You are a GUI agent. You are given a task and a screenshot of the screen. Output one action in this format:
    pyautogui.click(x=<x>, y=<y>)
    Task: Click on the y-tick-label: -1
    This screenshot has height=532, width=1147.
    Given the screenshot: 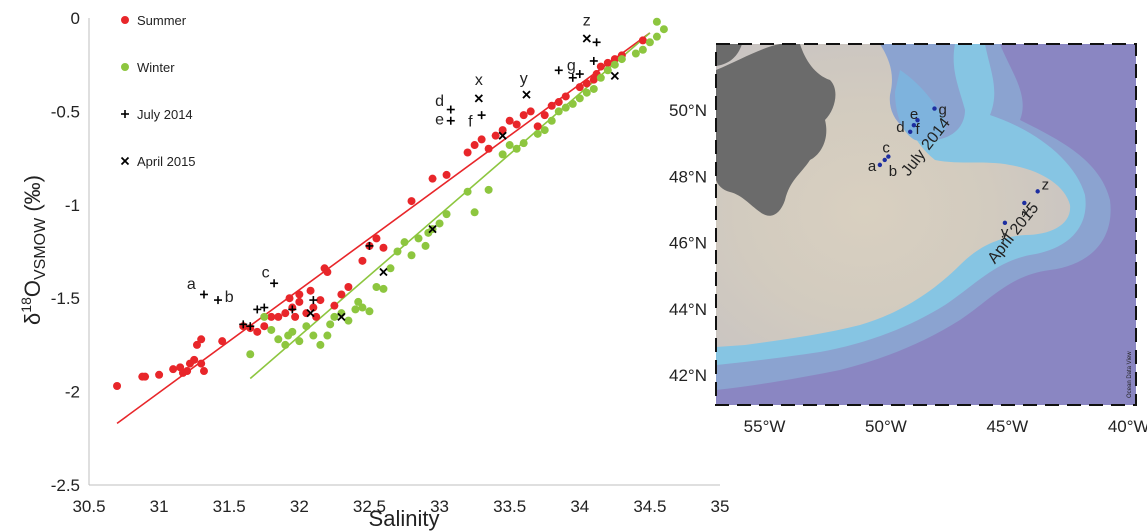 What is the action you would take?
    pyautogui.click(x=72, y=205)
    